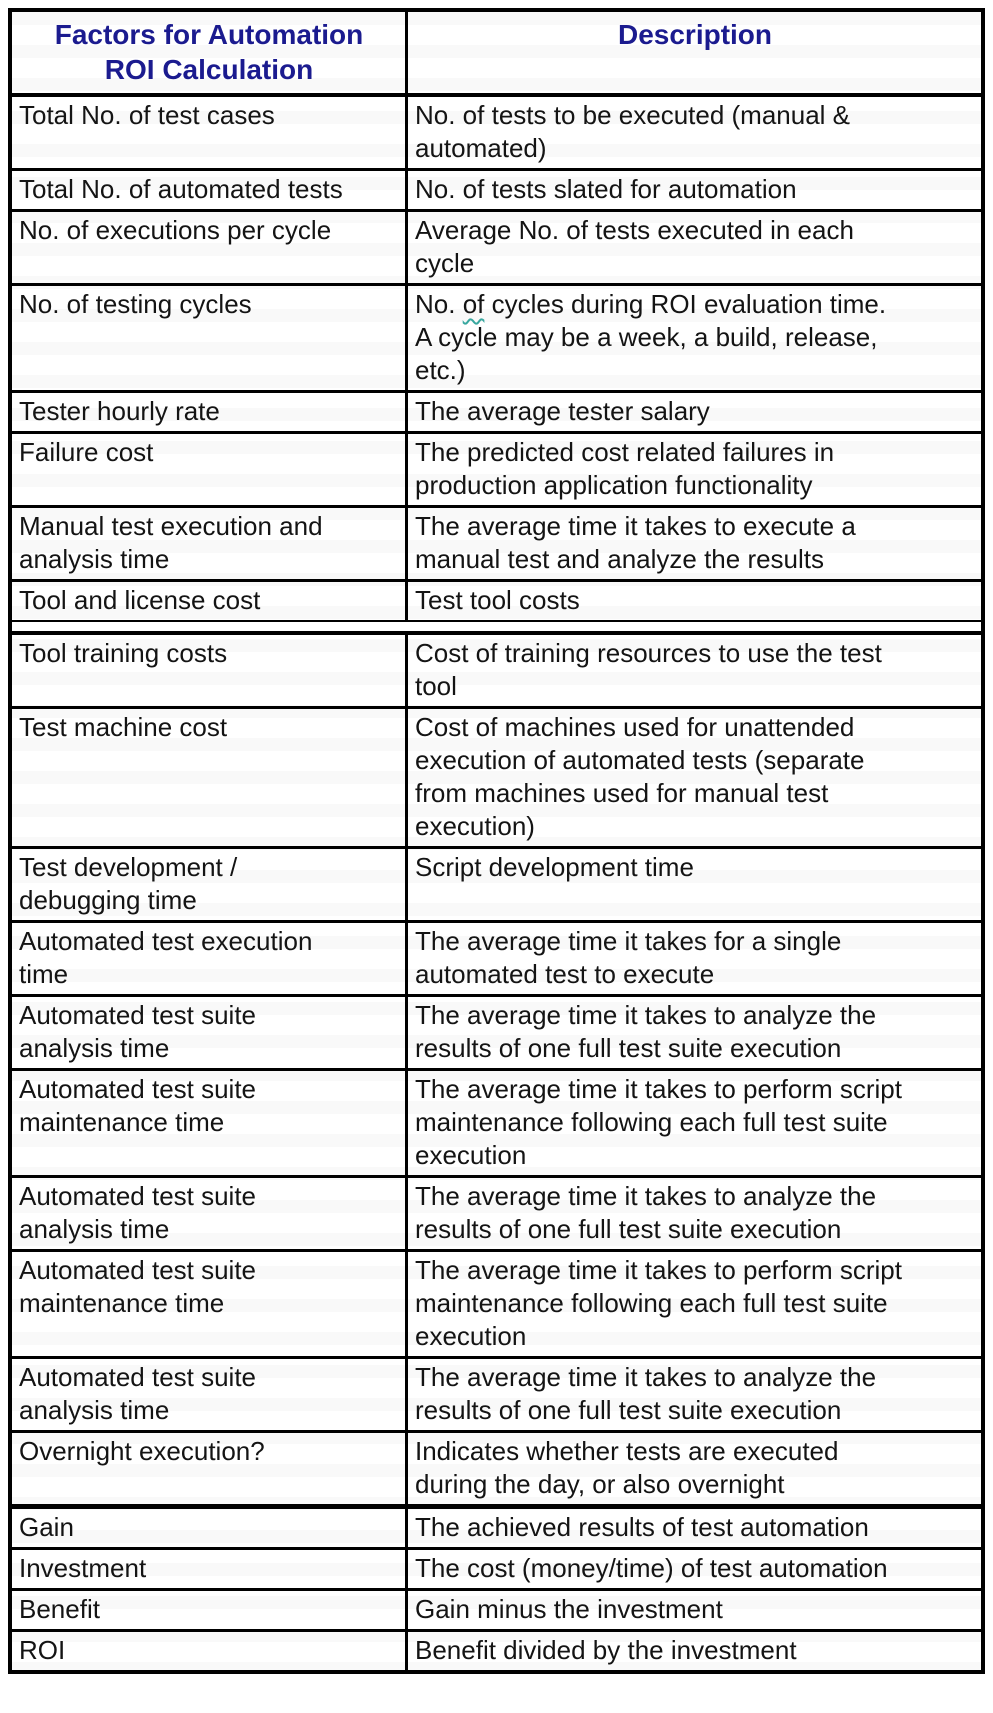  What do you see at coordinates (210, 1569) in the screenshot?
I see `factor-cell: Investment` at bounding box center [210, 1569].